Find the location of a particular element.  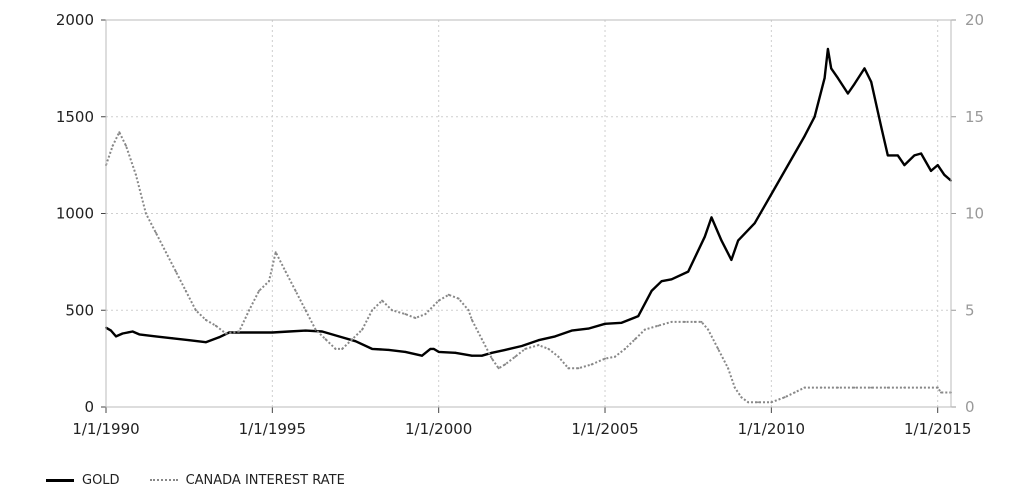

y-left-tick-label: 0 is located at coordinates (89, 407).